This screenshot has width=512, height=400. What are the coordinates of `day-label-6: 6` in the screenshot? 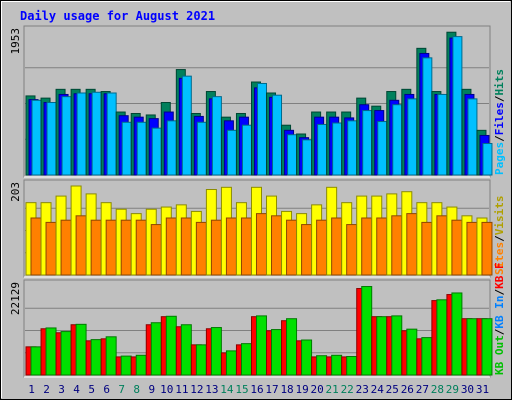 It's located at (106, 389).